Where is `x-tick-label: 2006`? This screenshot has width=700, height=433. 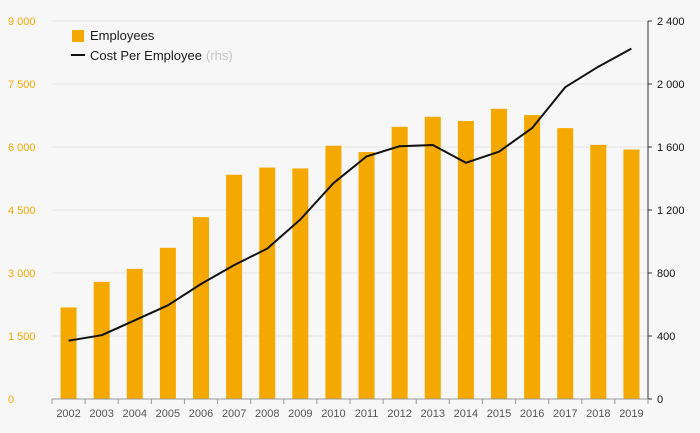
x-tick-label: 2006 is located at coordinates (201, 414).